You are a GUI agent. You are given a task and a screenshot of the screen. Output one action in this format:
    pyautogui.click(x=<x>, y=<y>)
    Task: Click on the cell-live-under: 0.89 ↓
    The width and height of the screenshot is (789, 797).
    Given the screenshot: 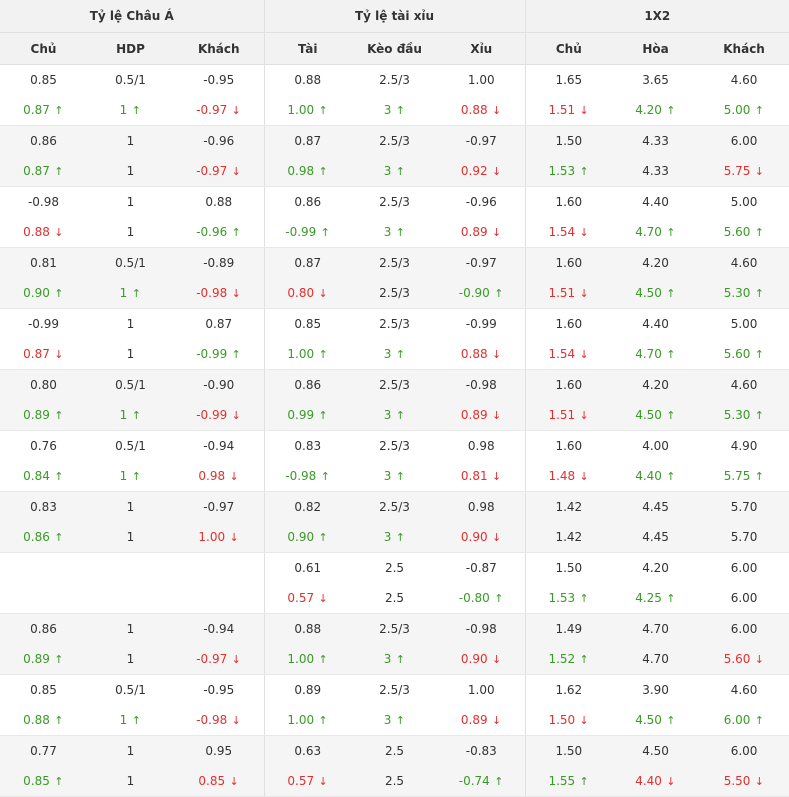 What is the action you would take?
    pyautogui.click(x=482, y=415)
    